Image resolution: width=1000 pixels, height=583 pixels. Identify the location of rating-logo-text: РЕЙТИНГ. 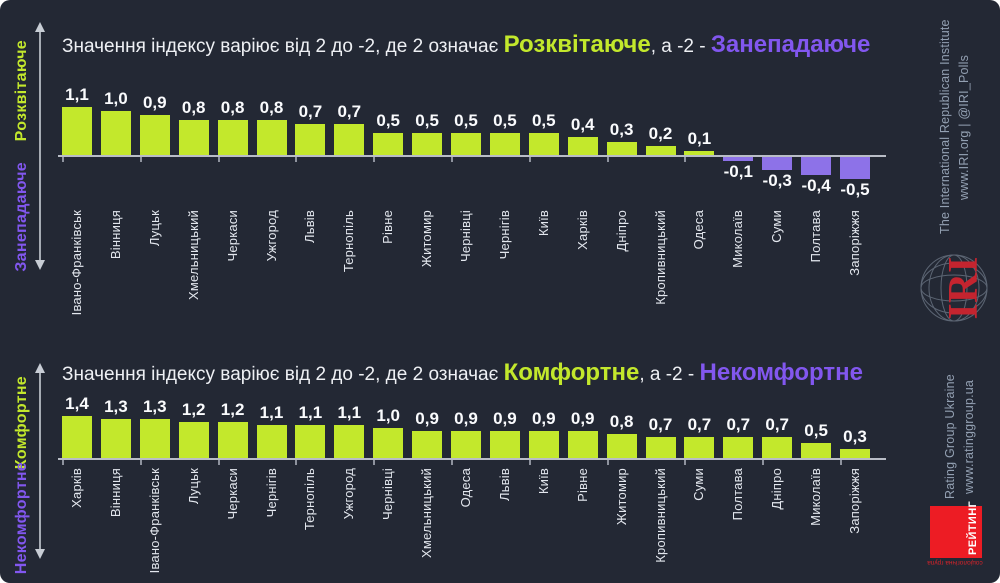
(973, 527).